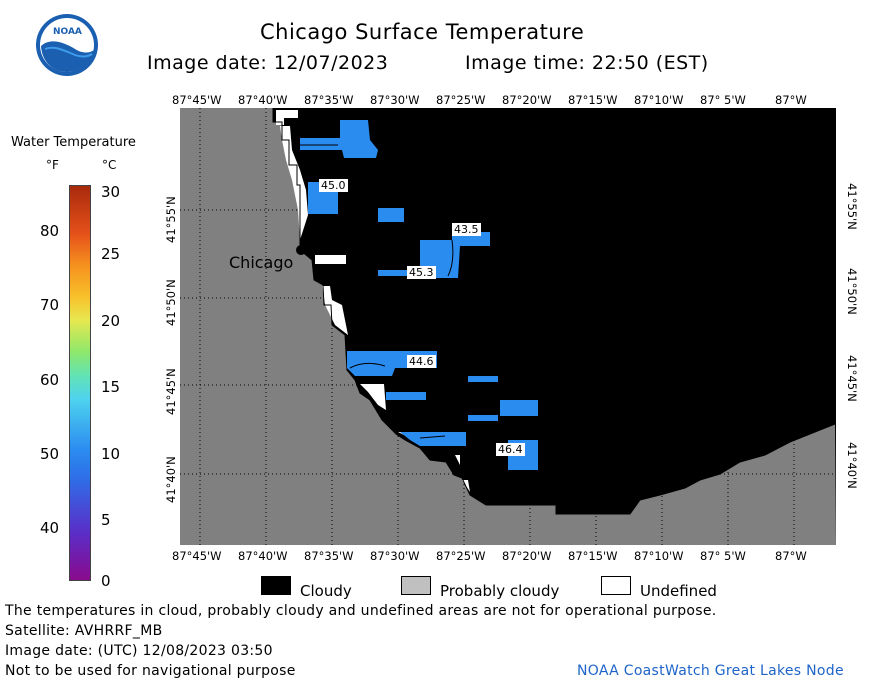 The width and height of the screenshot is (876, 687). What do you see at coordinates (109, 165) in the screenshot?
I see `celsius-unit: °C` at bounding box center [109, 165].